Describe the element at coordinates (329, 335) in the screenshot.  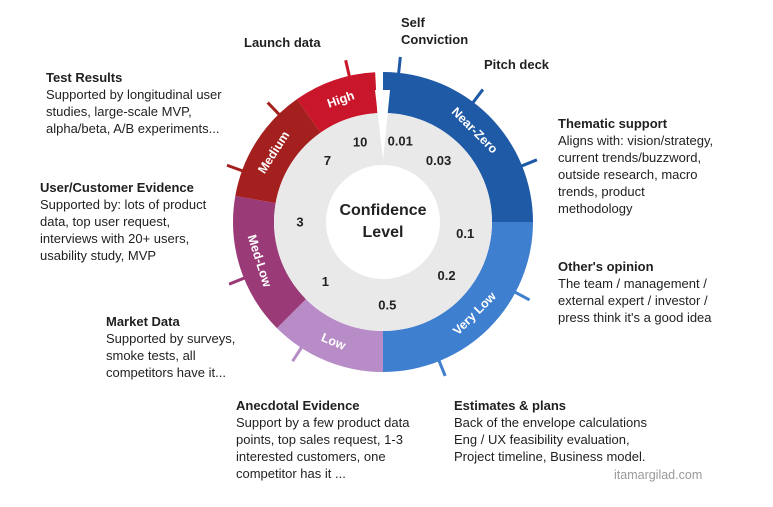
I see `segment-low` at that location.